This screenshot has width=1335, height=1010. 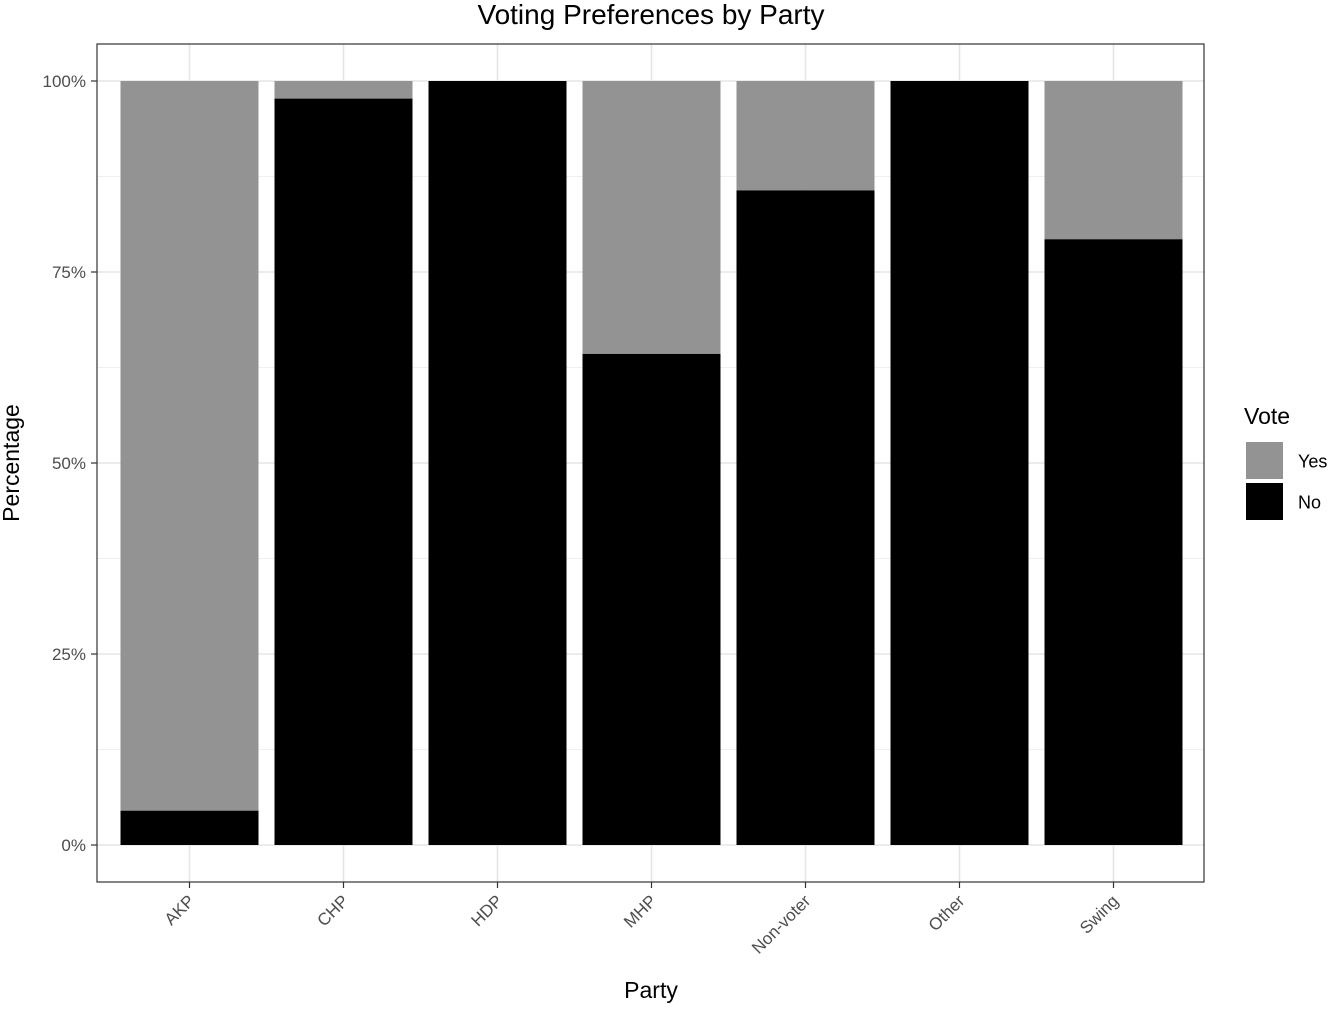 I want to click on x-axis-title: Party, so click(x=651, y=990).